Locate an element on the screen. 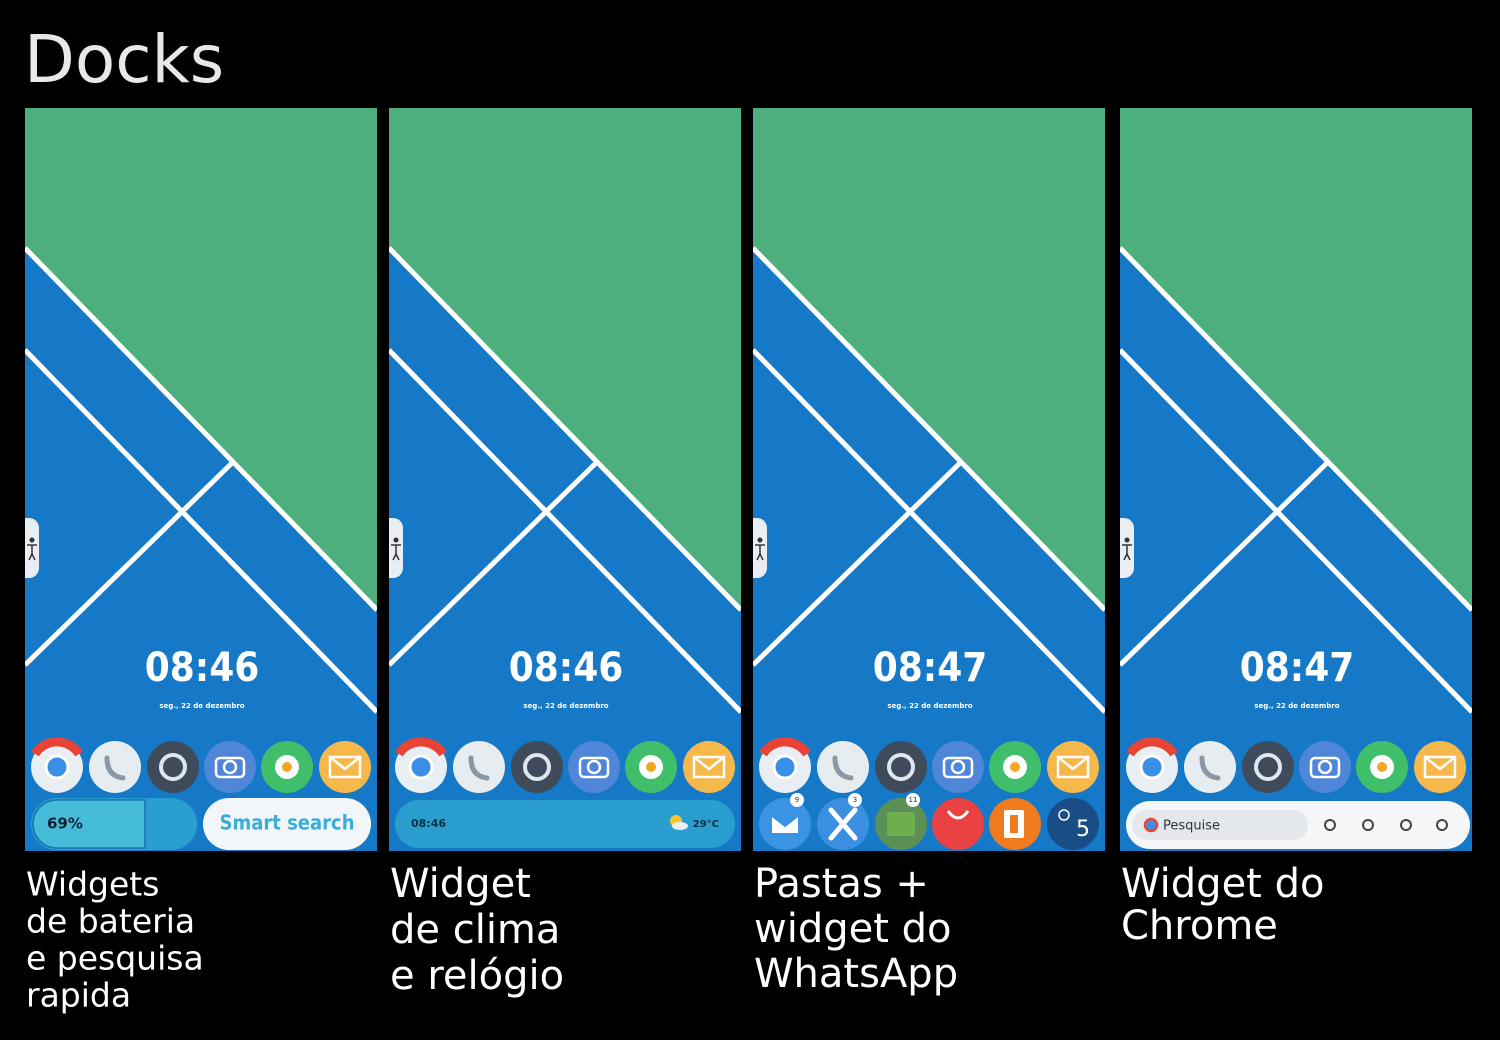  caption: widget do is located at coordinates (852, 929).